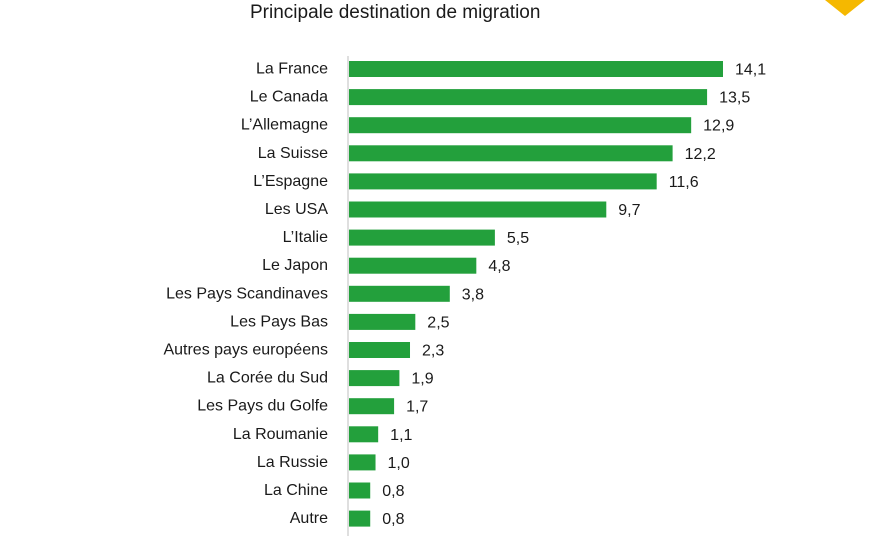  What do you see at coordinates (284, 125) in the screenshot?
I see `category-label: L’Allemagne` at bounding box center [284, 125].